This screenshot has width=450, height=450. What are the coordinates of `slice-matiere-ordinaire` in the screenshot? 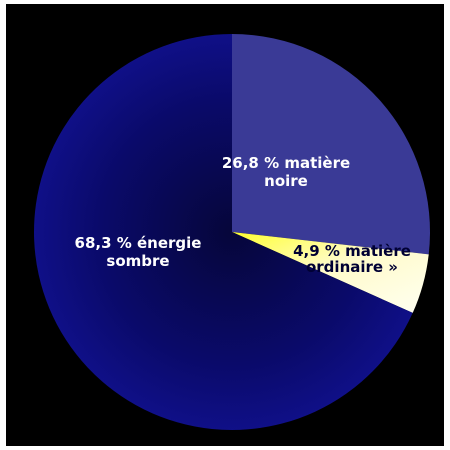 It's located at (330, 272).